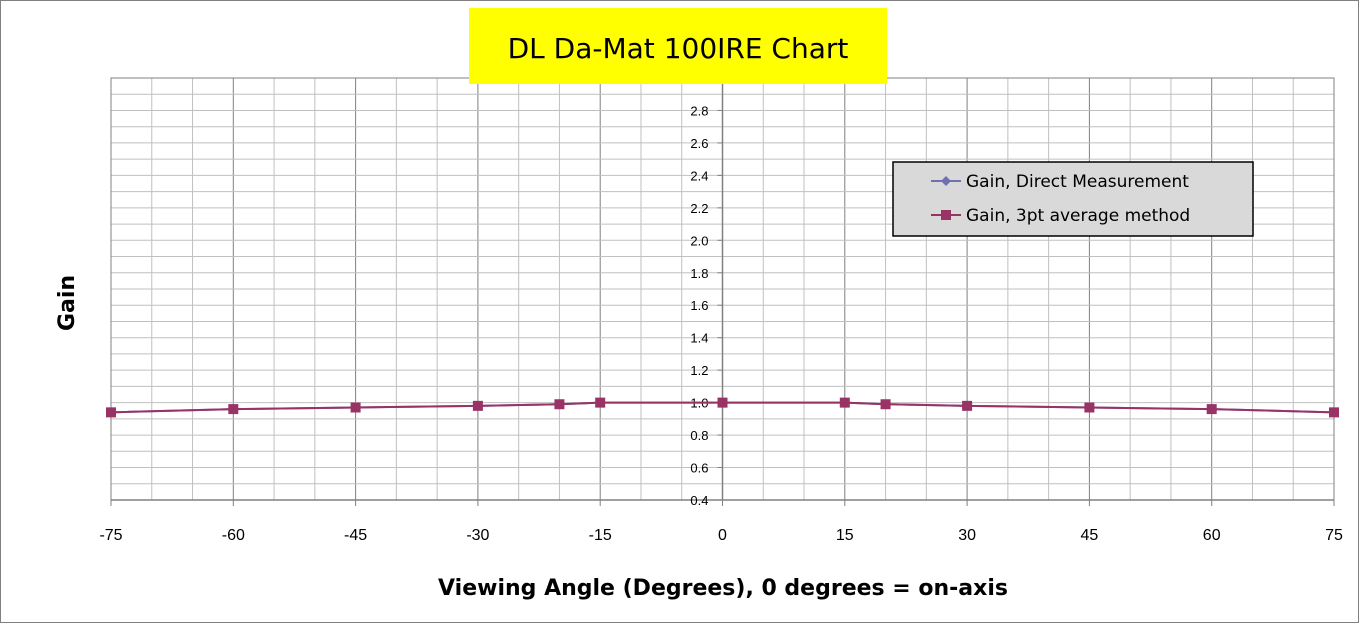 Image resolution: width=1359 pixels, height=623 pixels. I want to click on y-tick-label: 1.8, so click(699, 273).